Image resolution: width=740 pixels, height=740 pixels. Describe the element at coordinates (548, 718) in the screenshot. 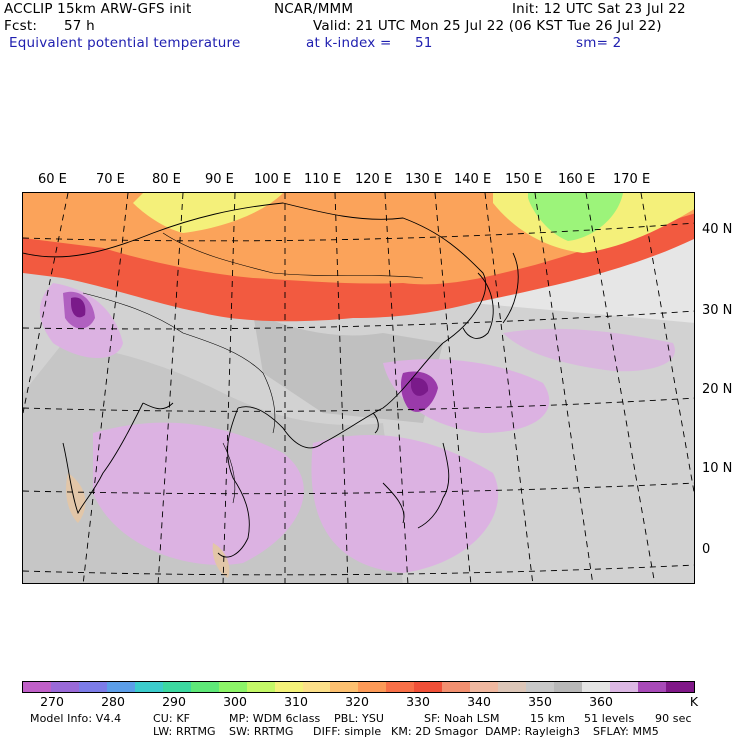

I see `grid-spacing: 15 km` at that location.